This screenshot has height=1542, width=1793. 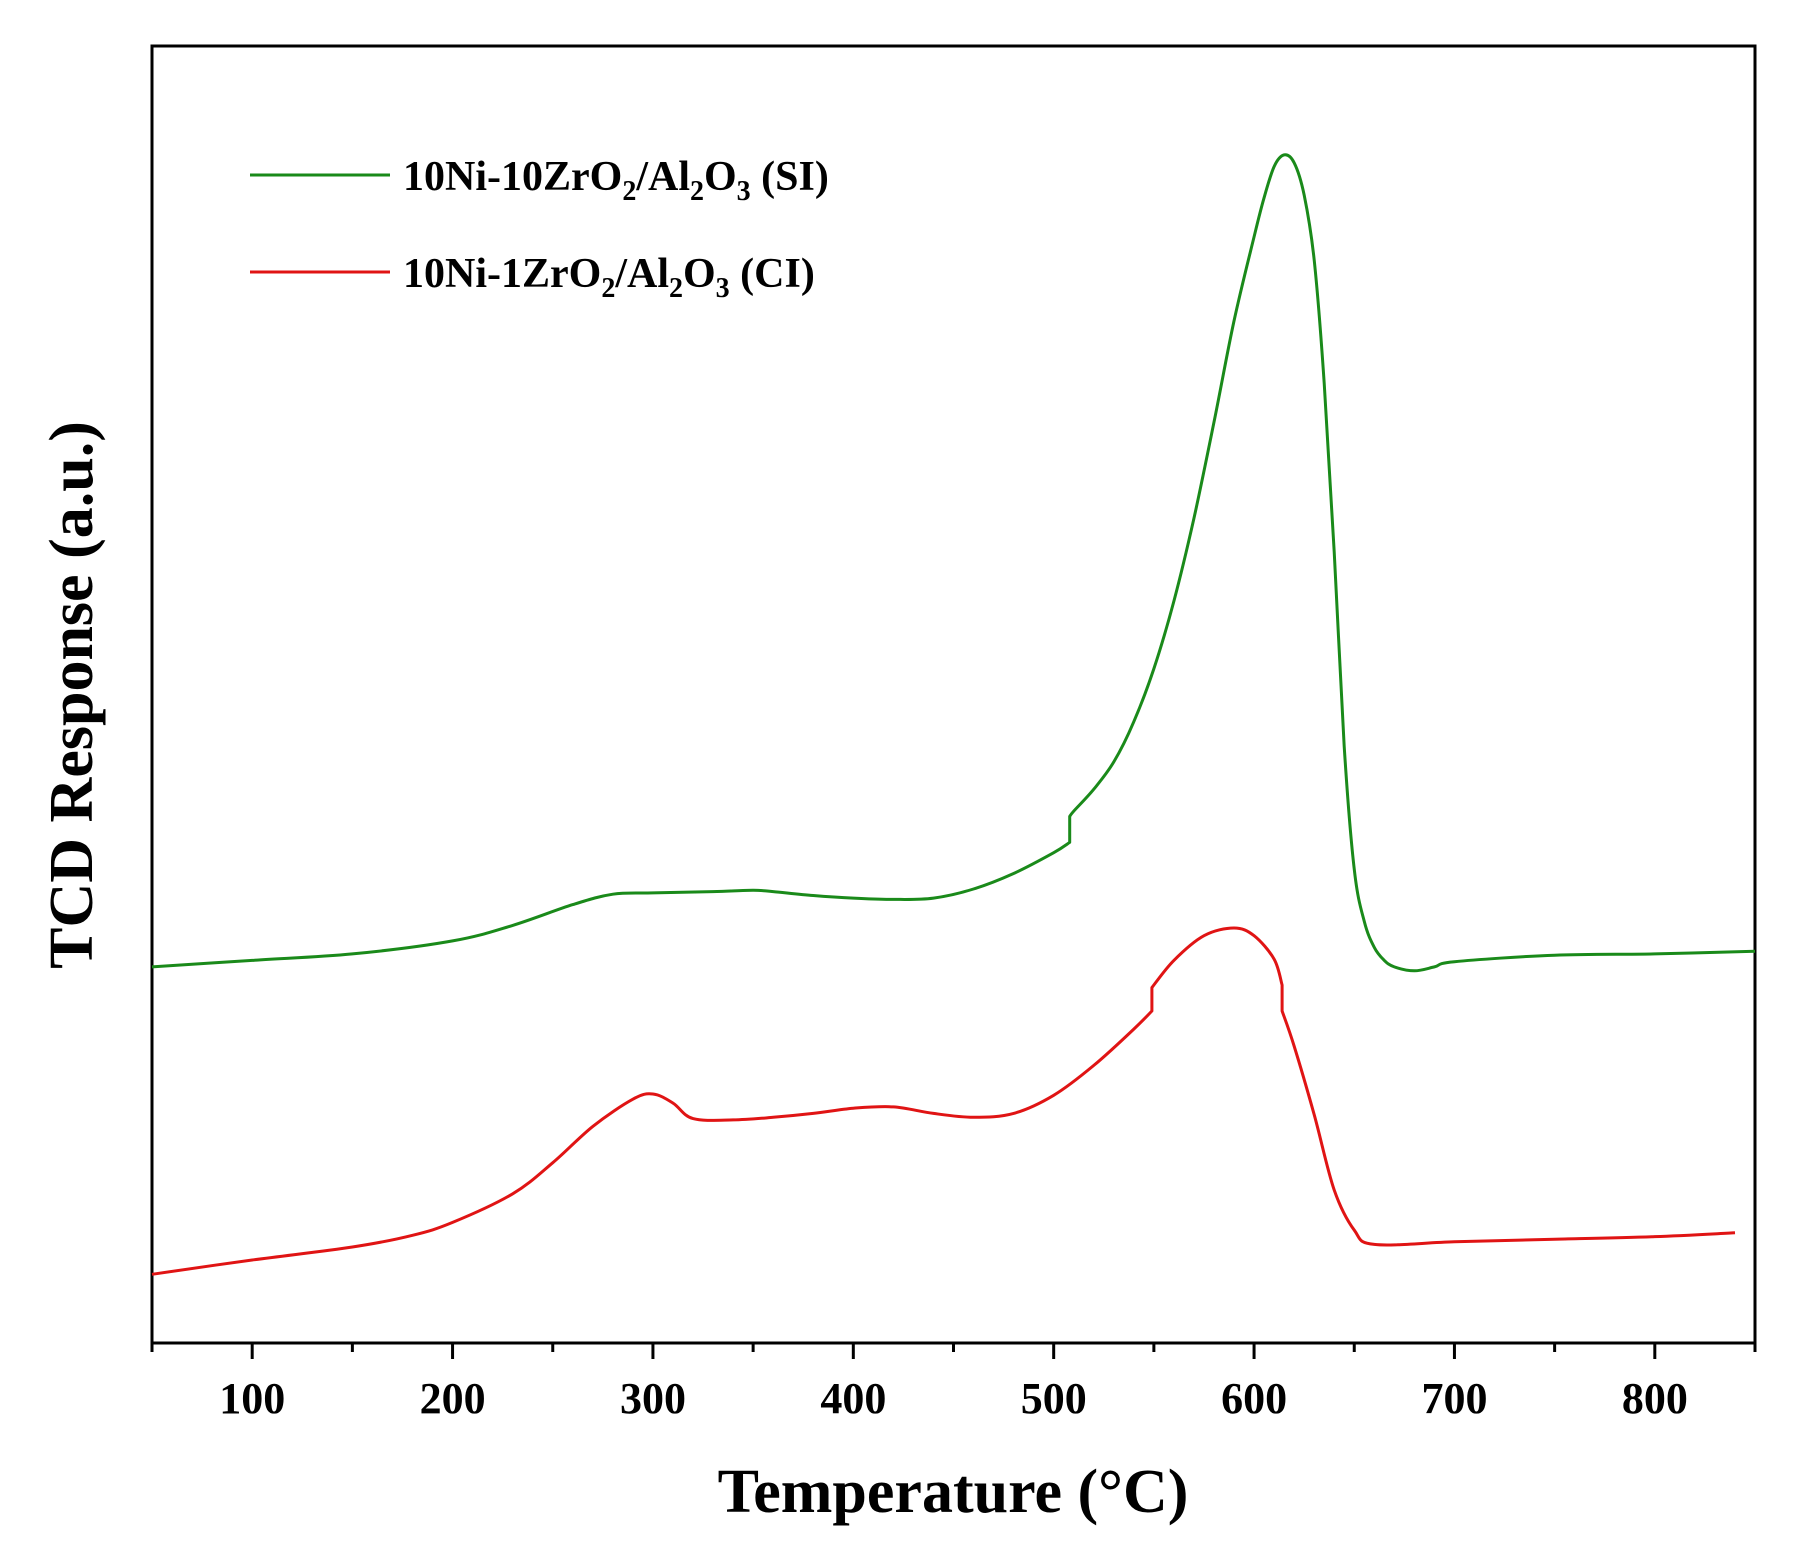 I want to click on legend-text-part: 10Ni-10ZrO, so click(x=512, y=177).